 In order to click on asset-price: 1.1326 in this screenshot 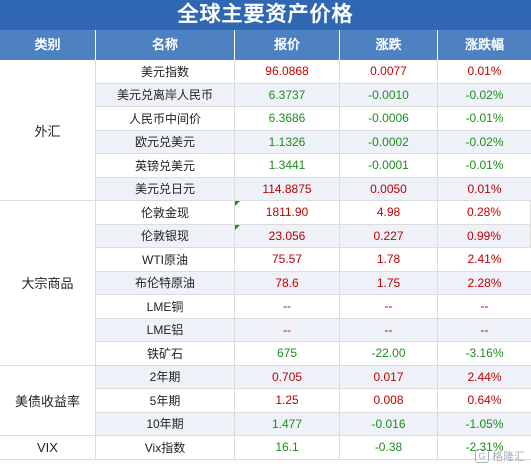, I will do `click(287, 141)`.